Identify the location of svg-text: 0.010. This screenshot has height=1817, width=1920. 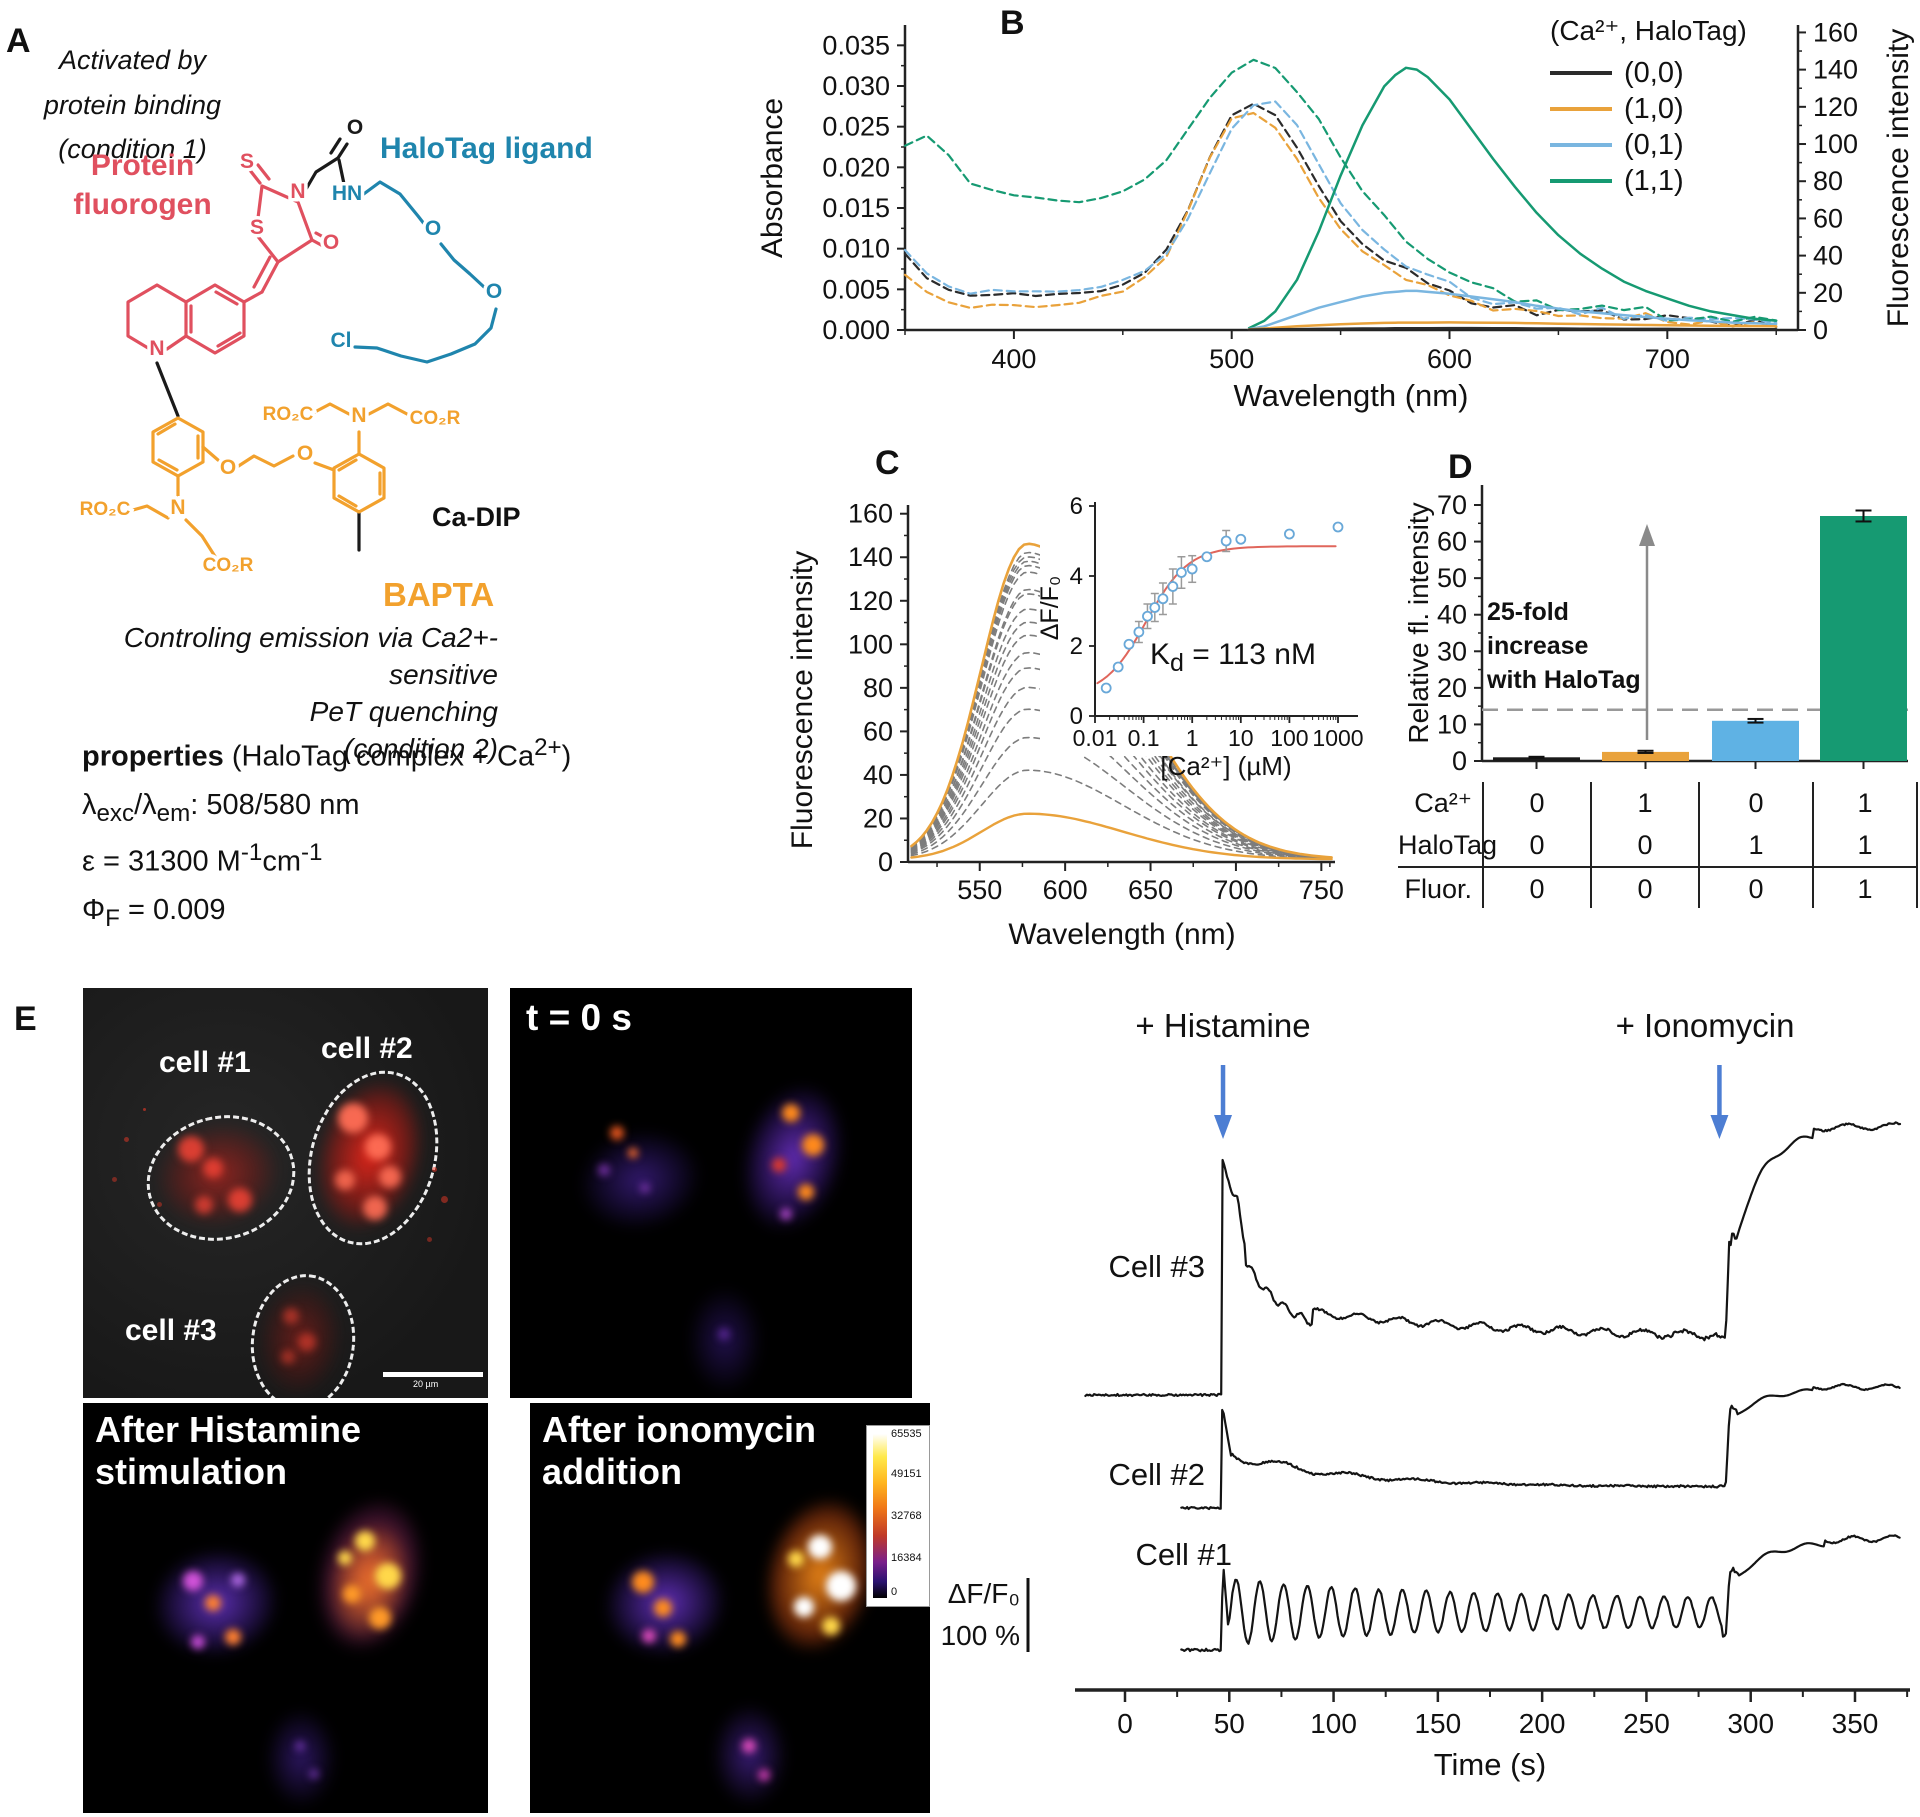
(856, 249).